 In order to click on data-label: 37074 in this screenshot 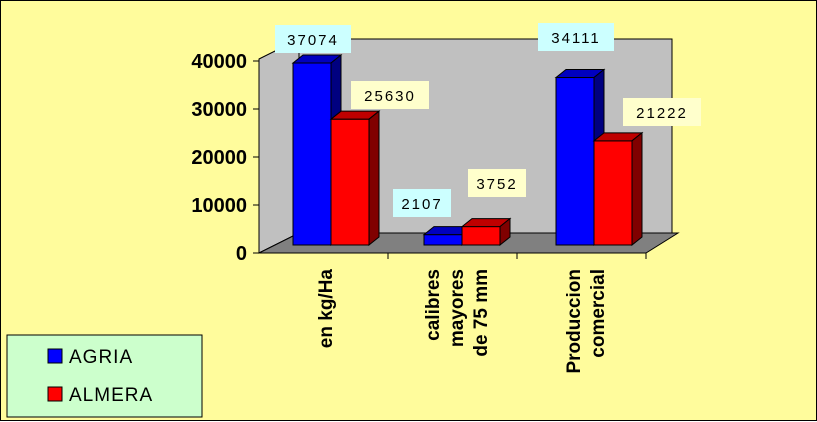, I will do `click(313, 40)`.